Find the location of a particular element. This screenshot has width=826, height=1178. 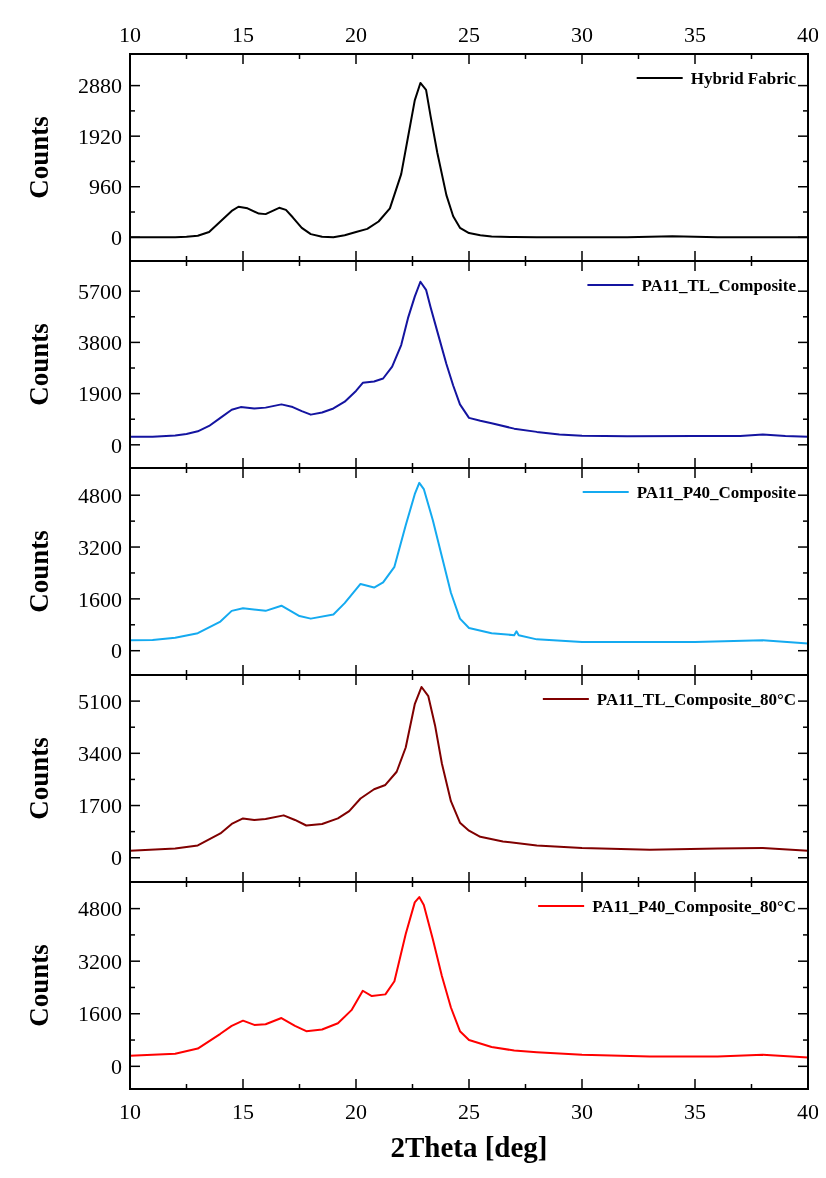

y-tick-label: 3400 is located at coordinates (100, 754).